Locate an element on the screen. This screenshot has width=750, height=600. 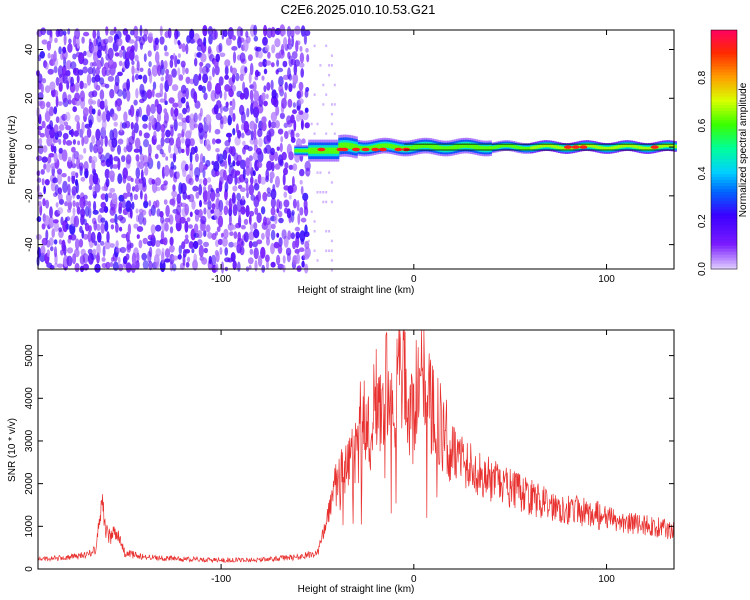
colorbar-tick-label: 0.0 is located at coordinates (702, 269).